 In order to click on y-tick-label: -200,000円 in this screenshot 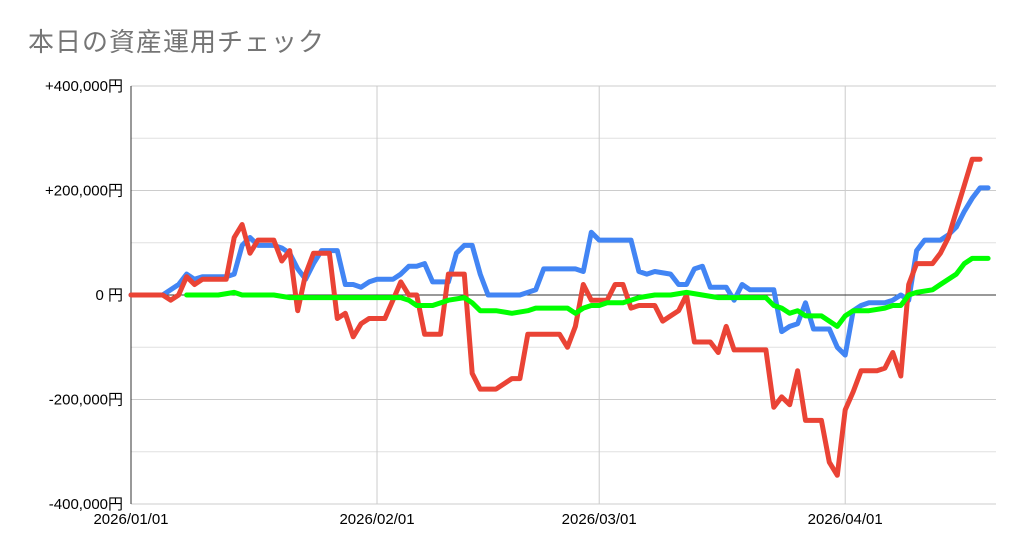, I will do `click(86, 400)`.